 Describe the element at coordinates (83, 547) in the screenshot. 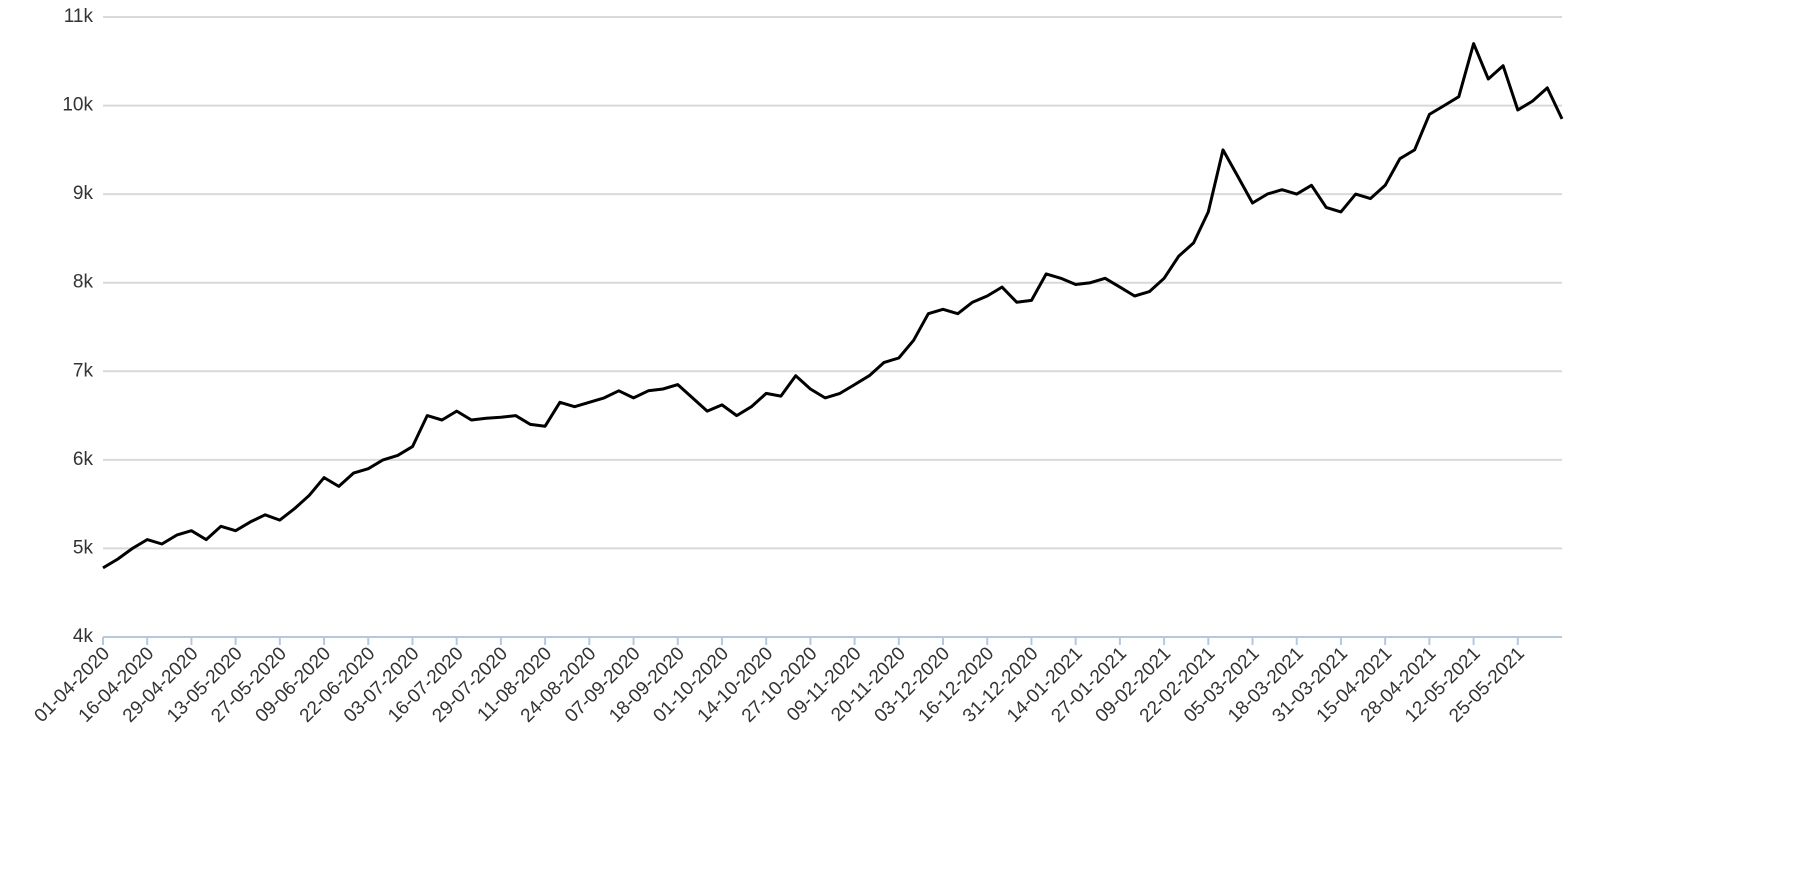

I see `y-tick-label: 5k` at that location.